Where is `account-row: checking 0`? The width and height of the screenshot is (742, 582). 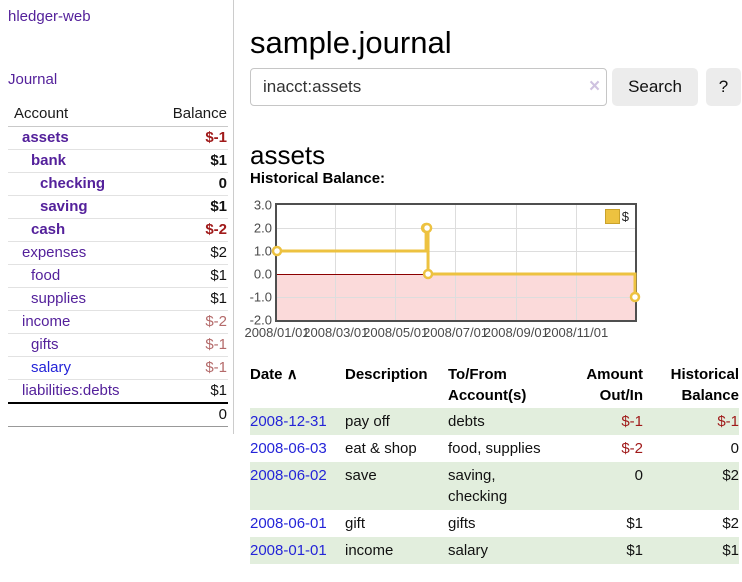 account-row: checking 0 is located at coordinates (118, 184).